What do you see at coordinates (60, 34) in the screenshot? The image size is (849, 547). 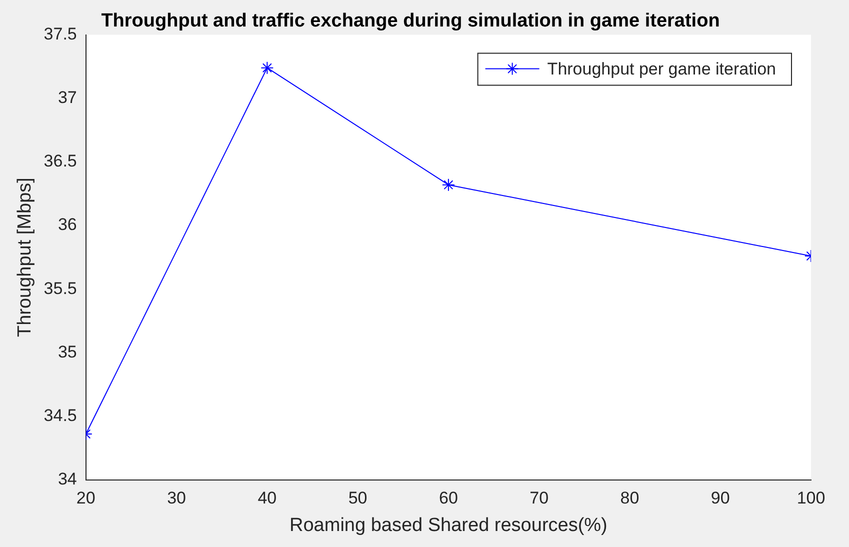 I see `y-tick-label: 37.5` at bounding box center [60, 34].